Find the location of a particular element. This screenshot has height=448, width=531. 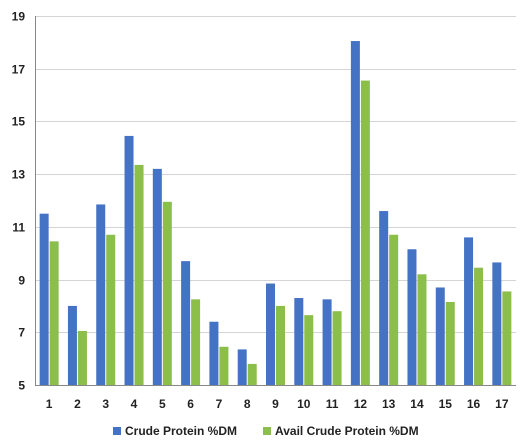

y-tick-label: 15 is located at coordinates (19, 122).